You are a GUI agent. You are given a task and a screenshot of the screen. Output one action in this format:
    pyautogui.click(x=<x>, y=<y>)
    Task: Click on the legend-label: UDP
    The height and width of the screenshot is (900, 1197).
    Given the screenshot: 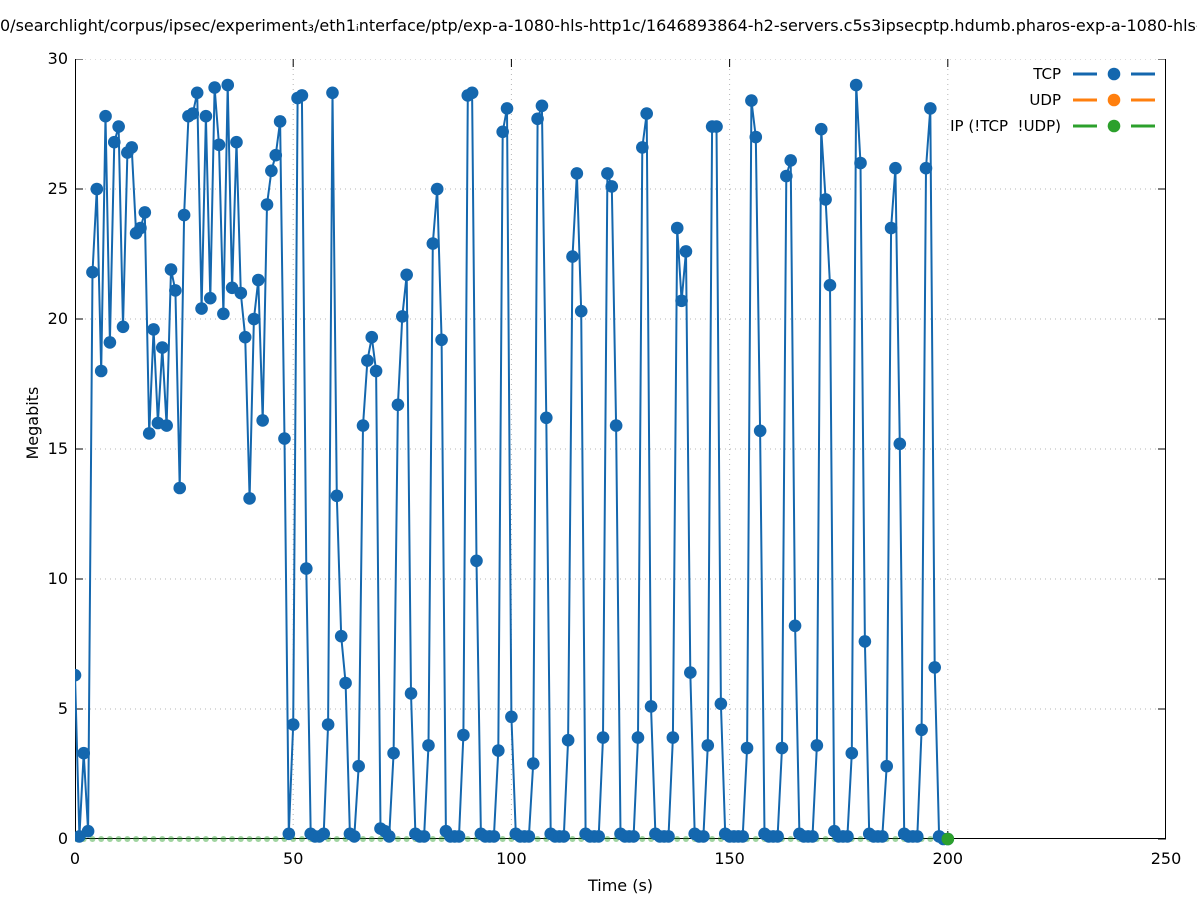 What is the action you would take?
    pyautogui.click(x=1045, y=99)
    